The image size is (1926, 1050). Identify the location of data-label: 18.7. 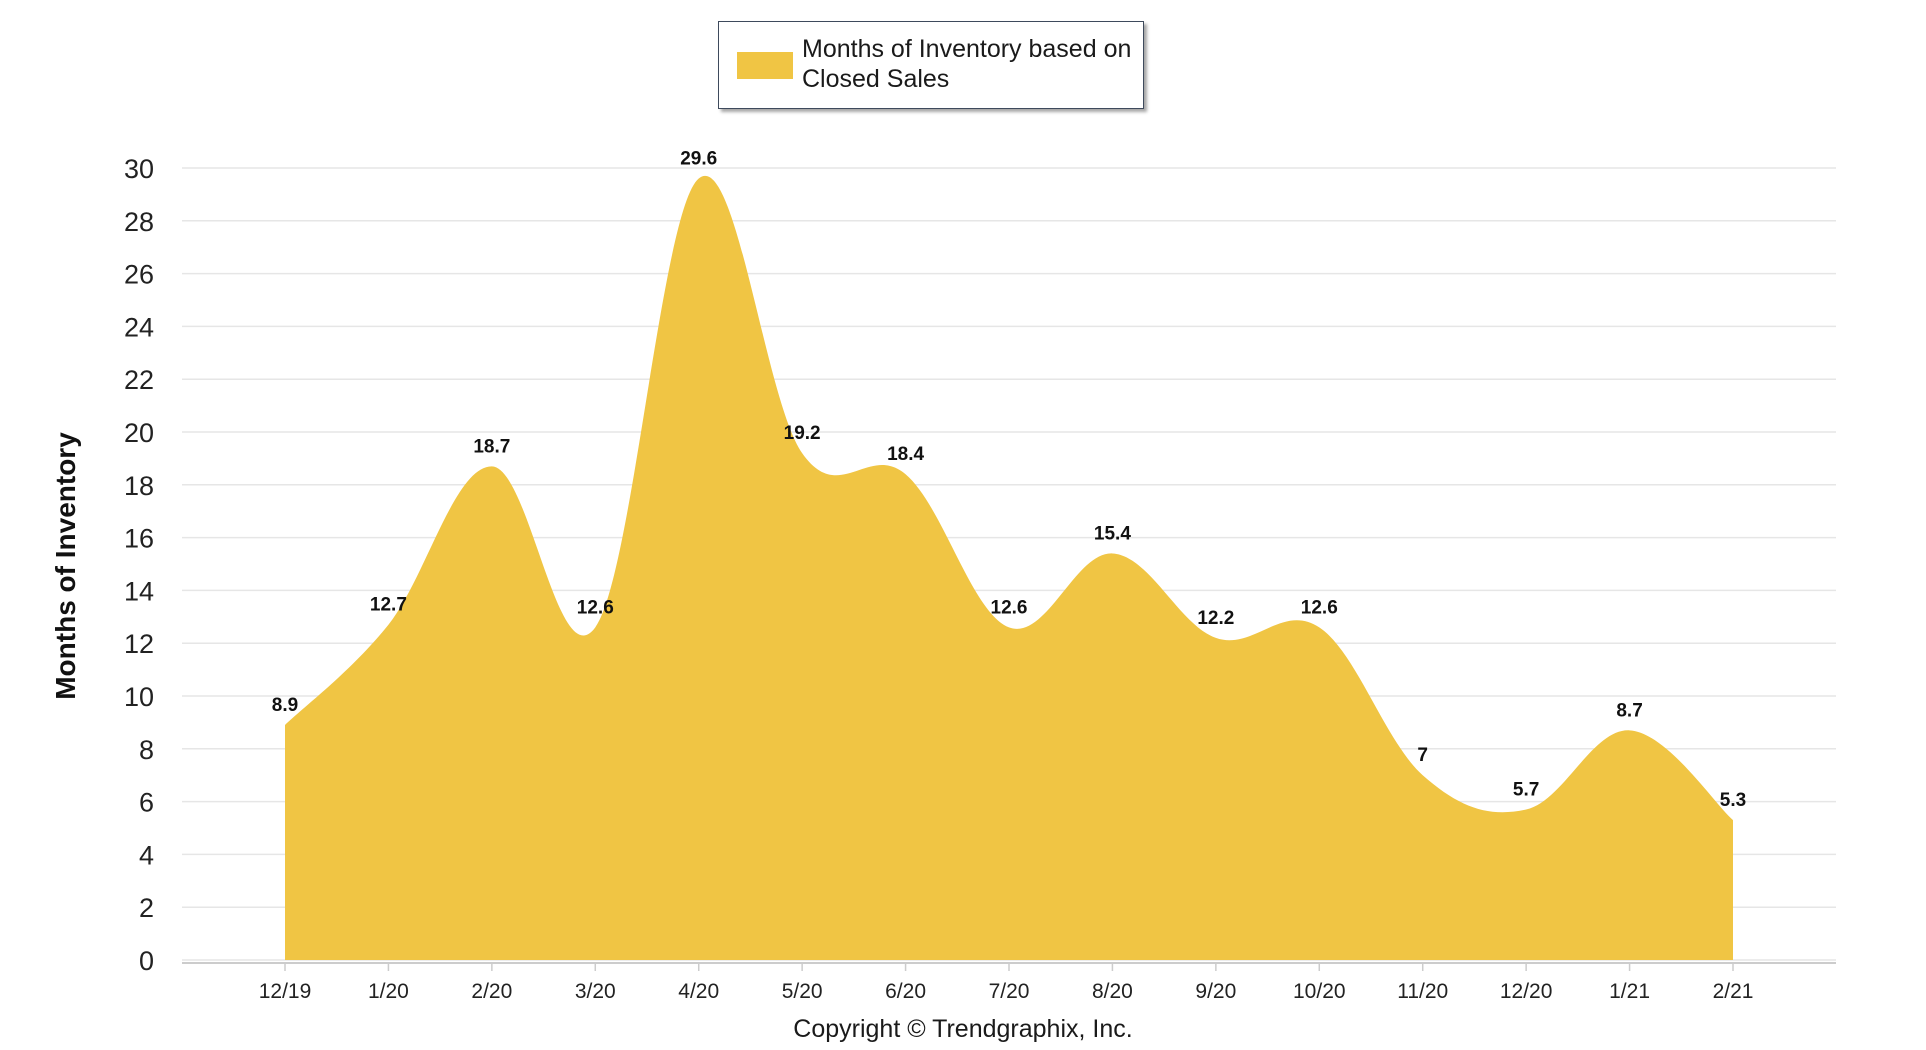
(491, 446).